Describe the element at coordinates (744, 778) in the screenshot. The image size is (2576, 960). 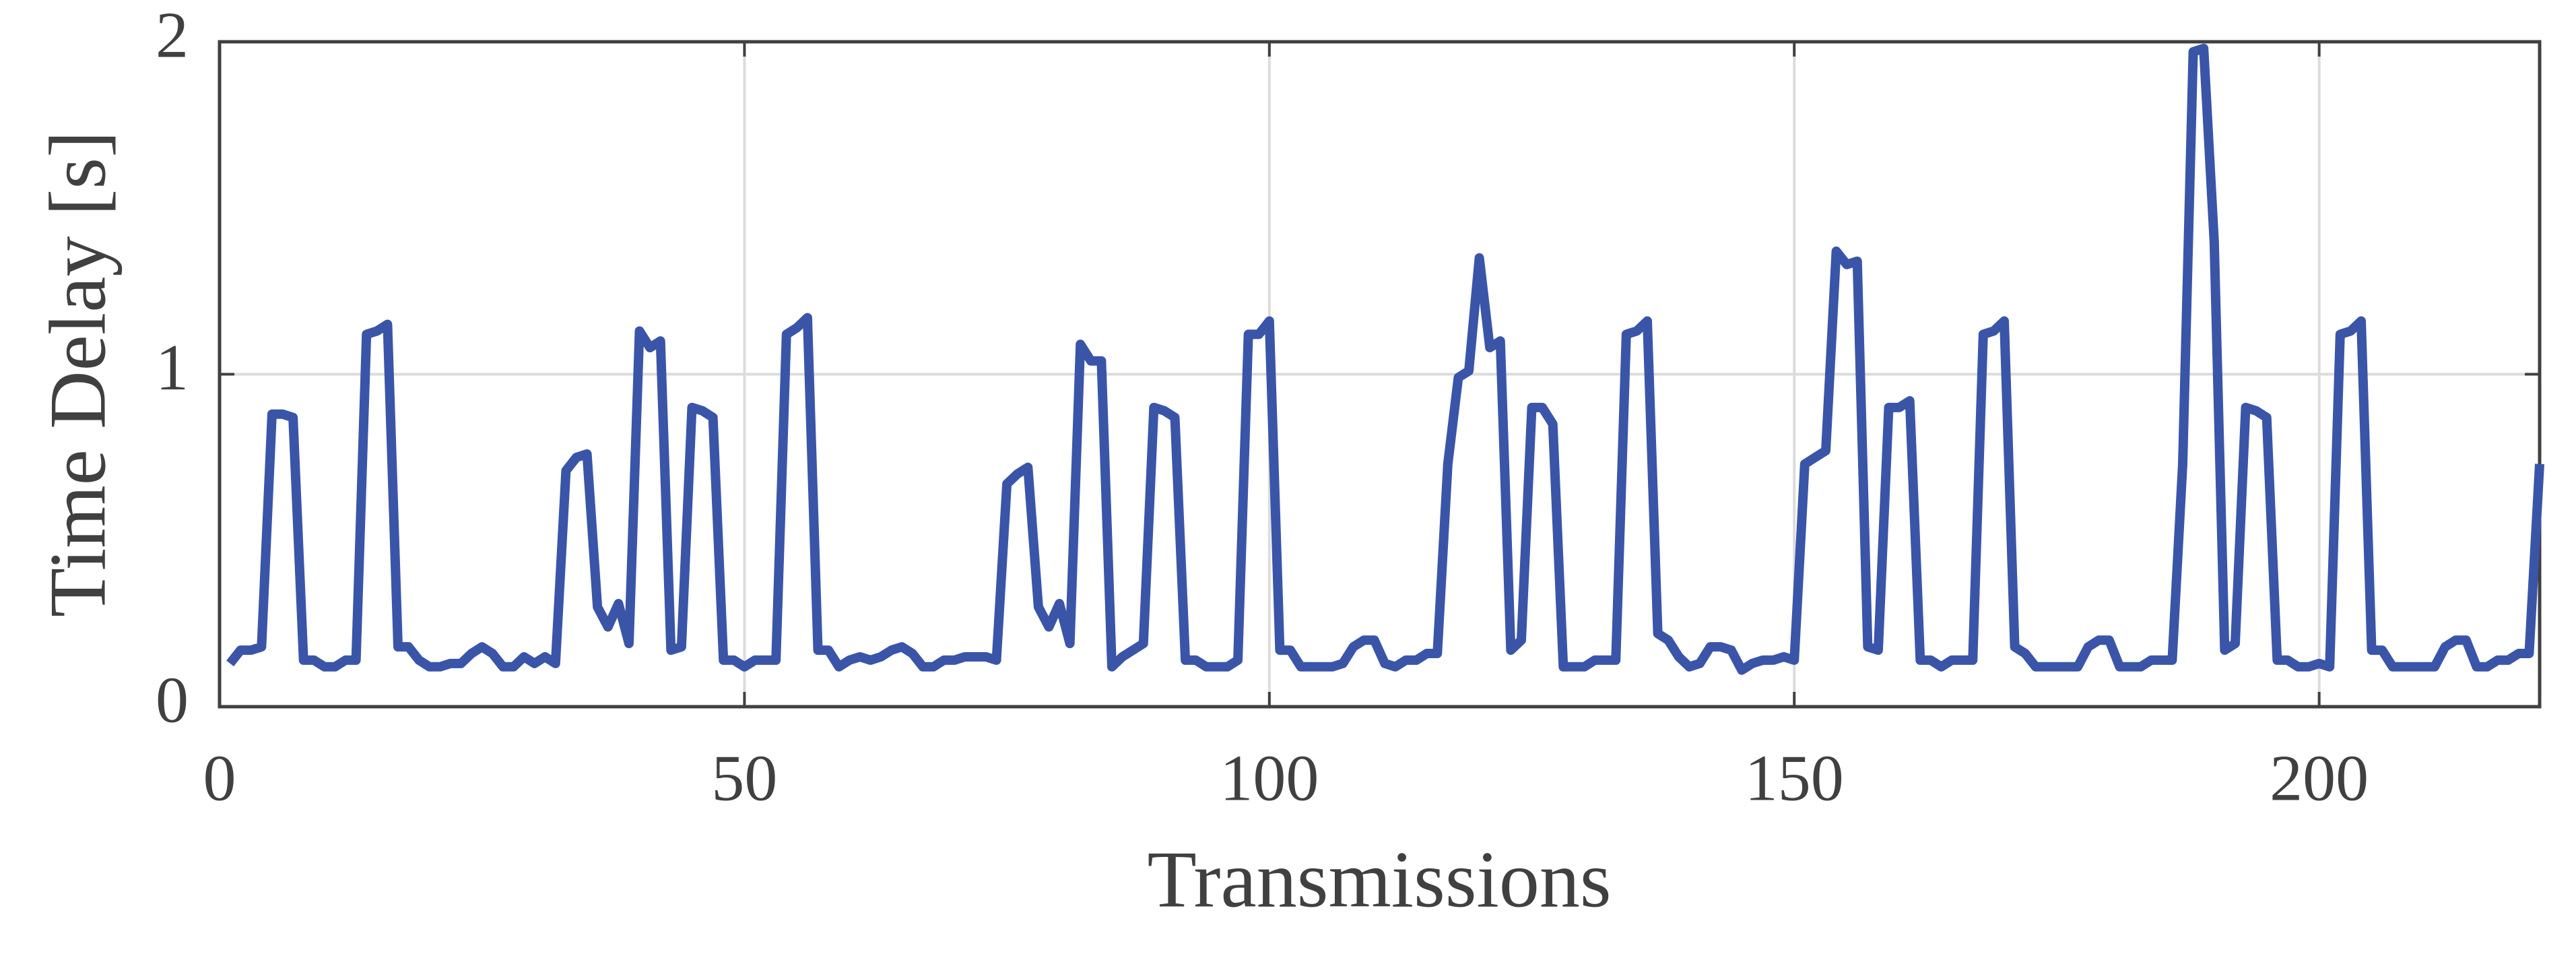
I see `x-tick-label: 50` at that location.